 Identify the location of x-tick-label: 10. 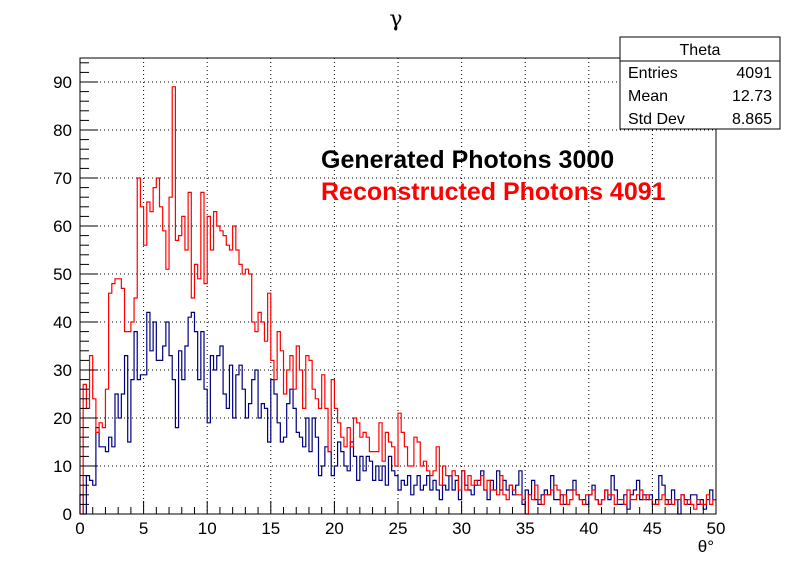
(207, 528).